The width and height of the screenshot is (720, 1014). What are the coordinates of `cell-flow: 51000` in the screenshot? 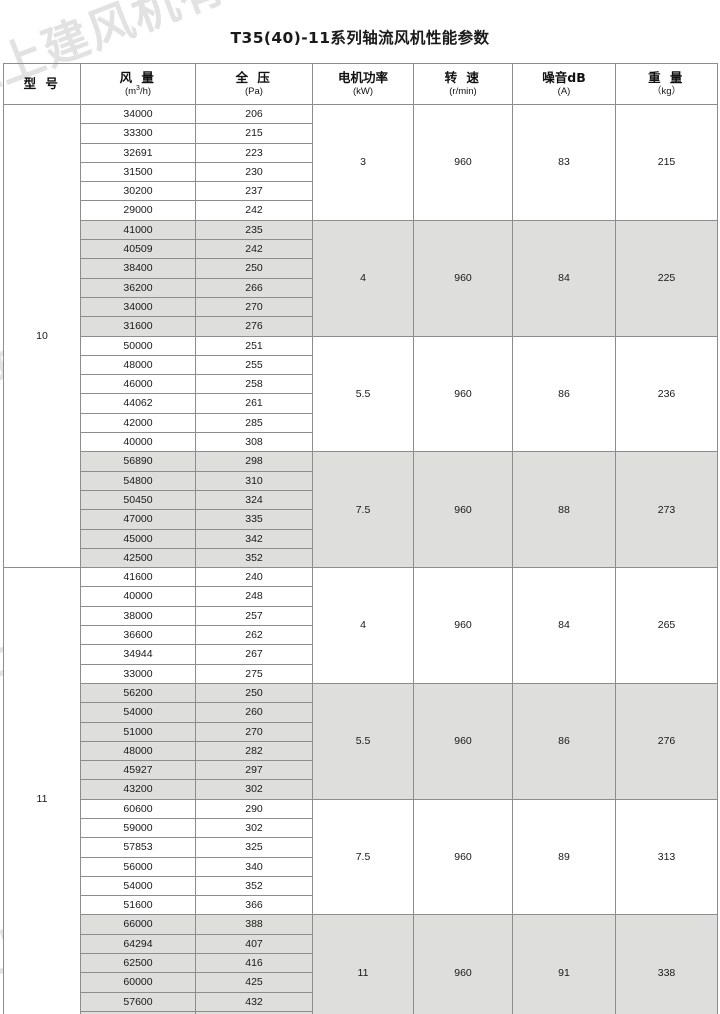 It's located at (138, 731).